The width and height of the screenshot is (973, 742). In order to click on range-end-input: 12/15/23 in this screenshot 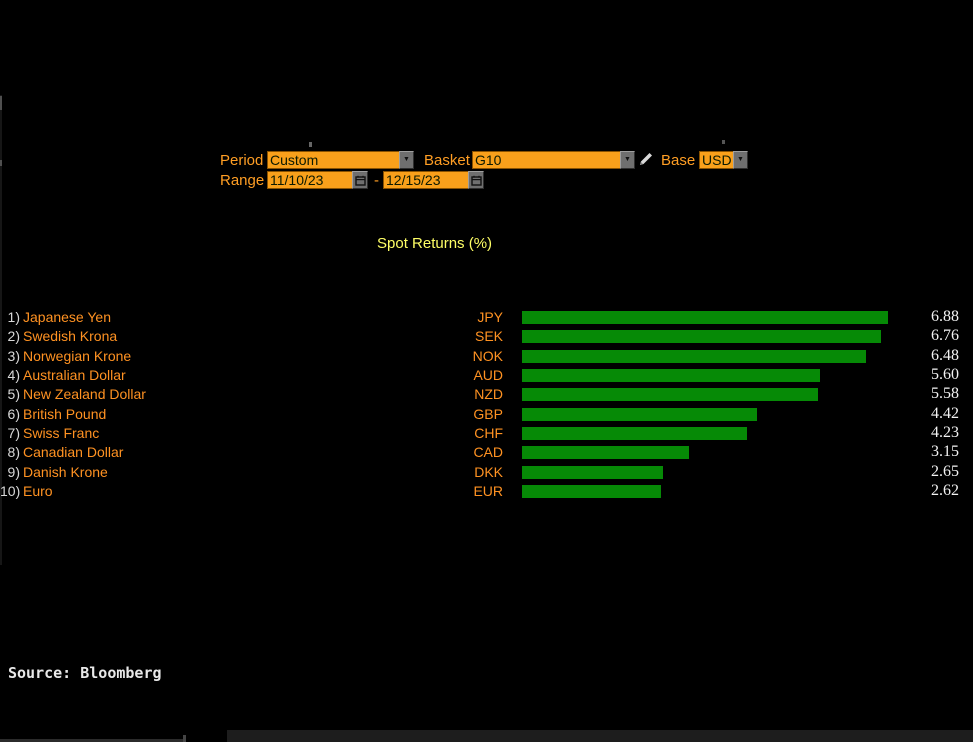, I will do `click(426, 180)`.